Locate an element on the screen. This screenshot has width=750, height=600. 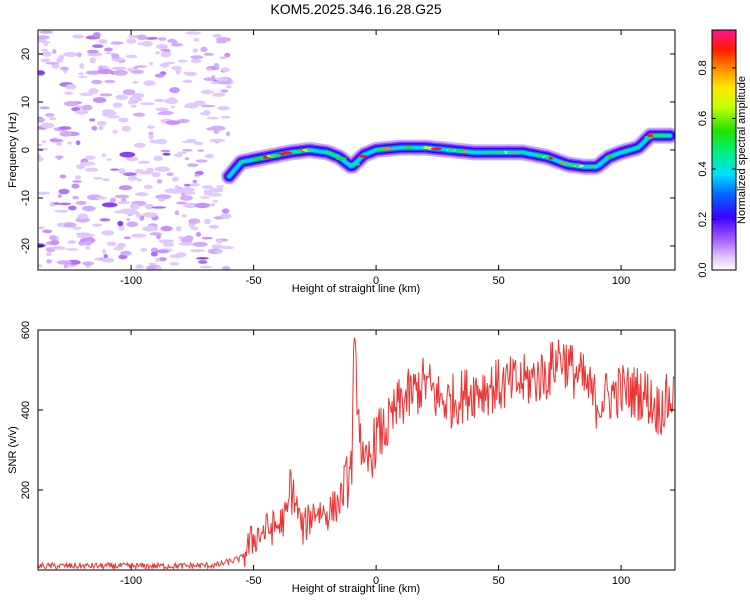
colorbar-label: Normalized spectral amplitude is located at coordinates (742, 150).